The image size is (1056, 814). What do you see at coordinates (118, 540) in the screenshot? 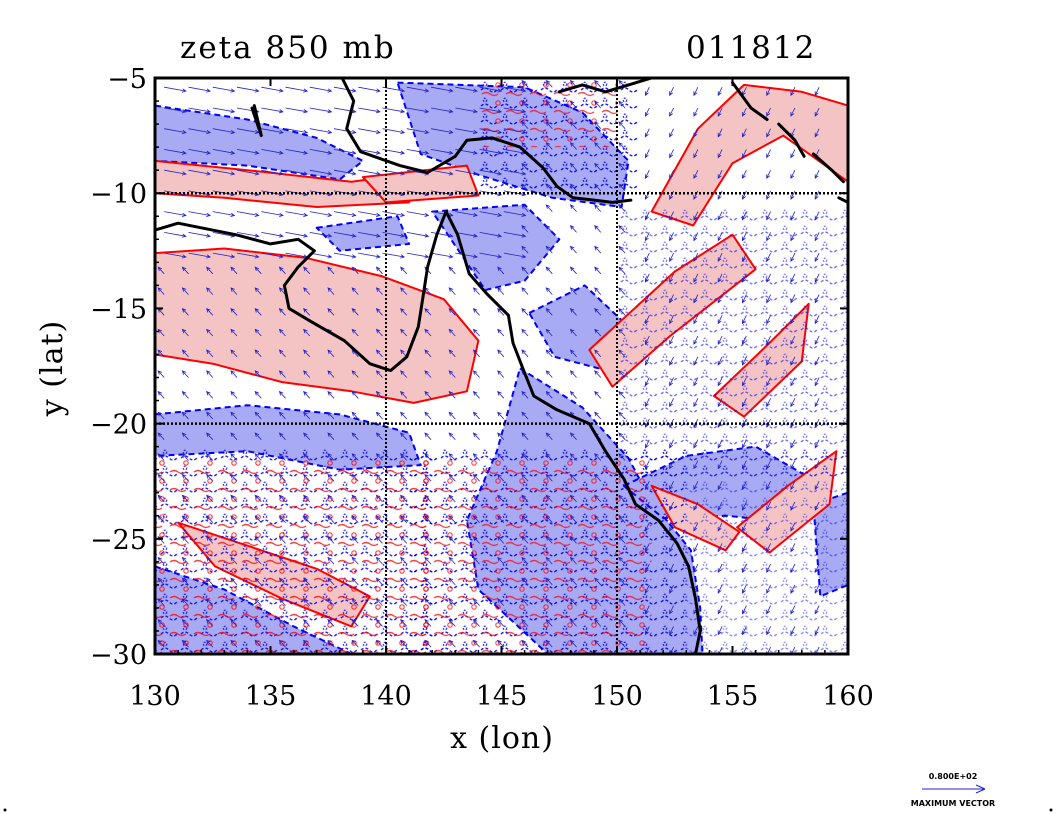
I see `y-tick-label: −25` at bounding box center [118, 540].